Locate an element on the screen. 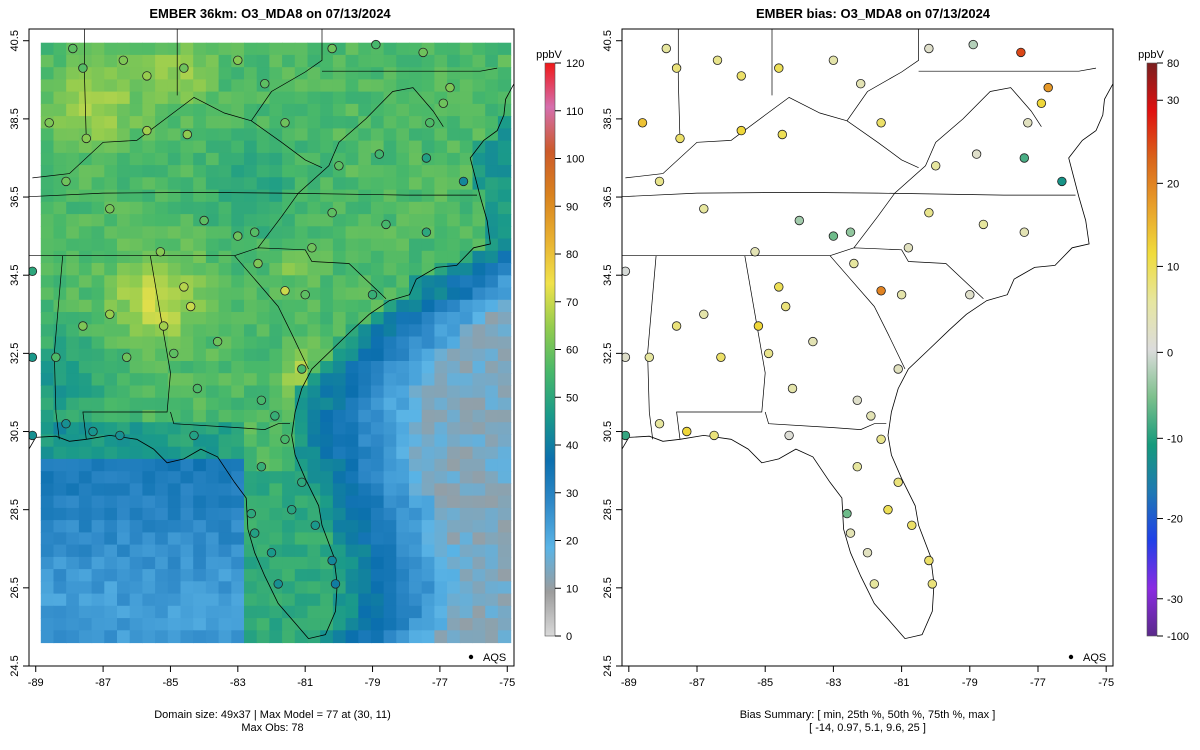  colorbar-tick-label: 120 is located at coordinates (575, 64).